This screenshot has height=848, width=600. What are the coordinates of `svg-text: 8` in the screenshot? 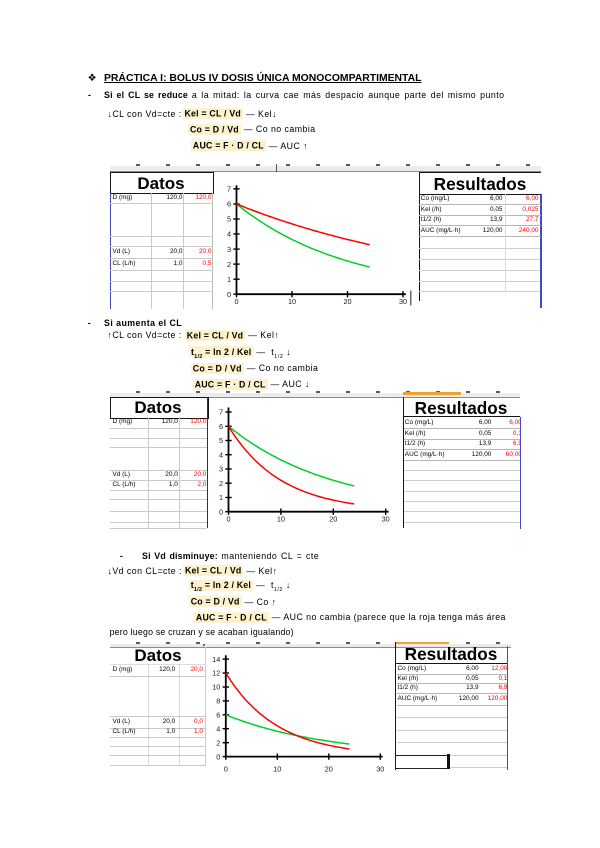 It's located at (218, 701).